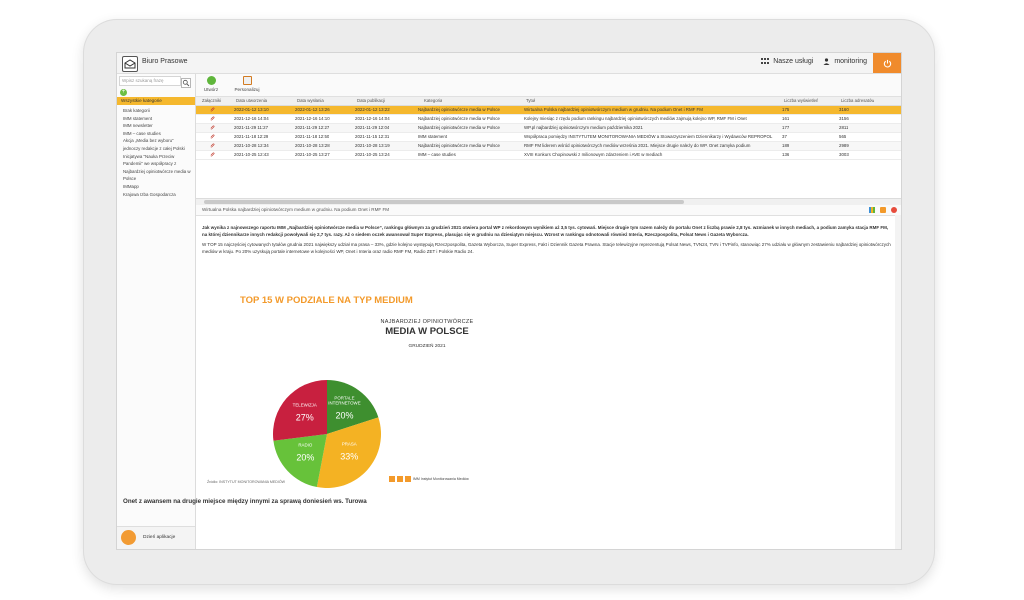 The image size is (1024, 600). I want to click on user-menu: monitoring, so click(845, 61).